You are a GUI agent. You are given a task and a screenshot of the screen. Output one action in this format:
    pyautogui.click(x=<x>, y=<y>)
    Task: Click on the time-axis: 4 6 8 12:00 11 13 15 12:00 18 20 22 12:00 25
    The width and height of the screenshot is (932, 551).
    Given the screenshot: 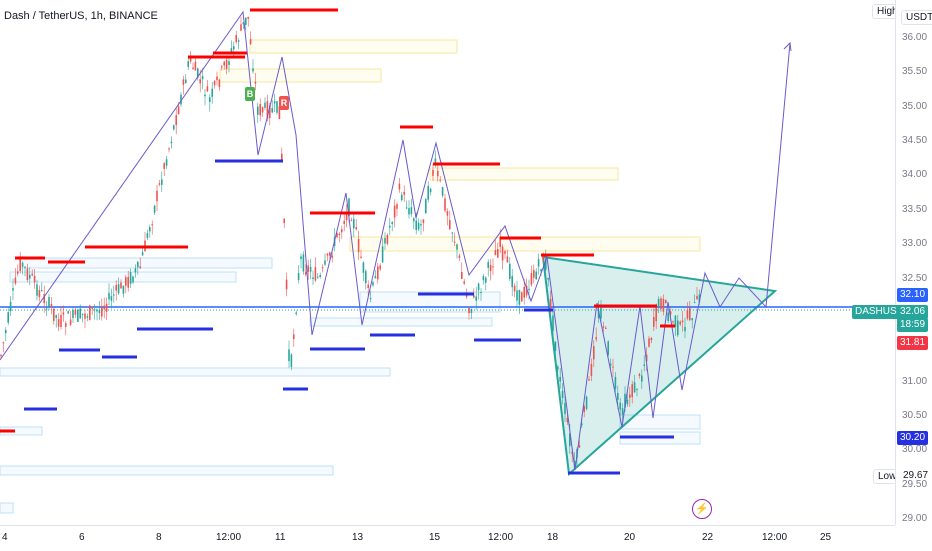 What is the action you would take?
    pyautogui.click(x=447, y=538)
    